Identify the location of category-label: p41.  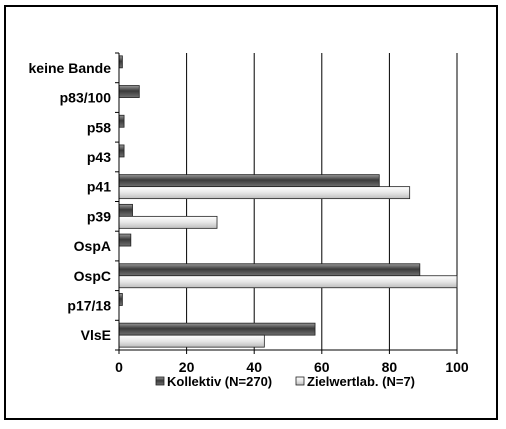
(99, 187).